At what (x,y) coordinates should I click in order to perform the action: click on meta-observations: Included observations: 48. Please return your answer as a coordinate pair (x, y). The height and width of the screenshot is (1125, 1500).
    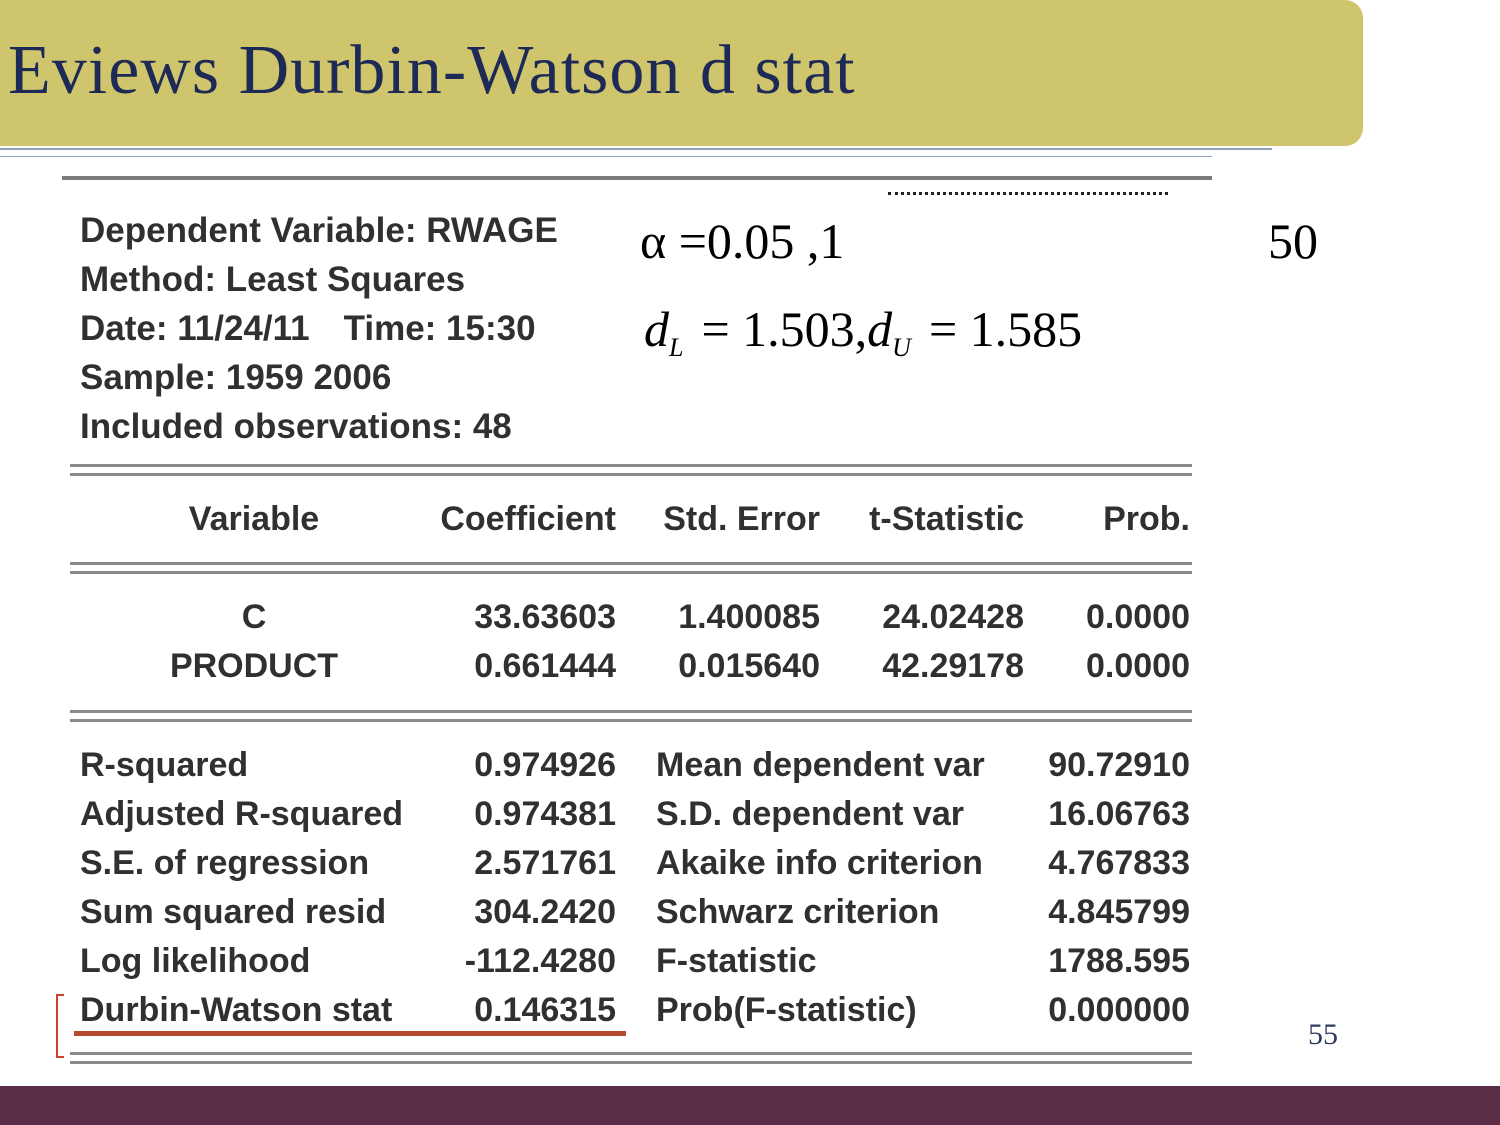
    Looking at the image, I should click on (296, 426).